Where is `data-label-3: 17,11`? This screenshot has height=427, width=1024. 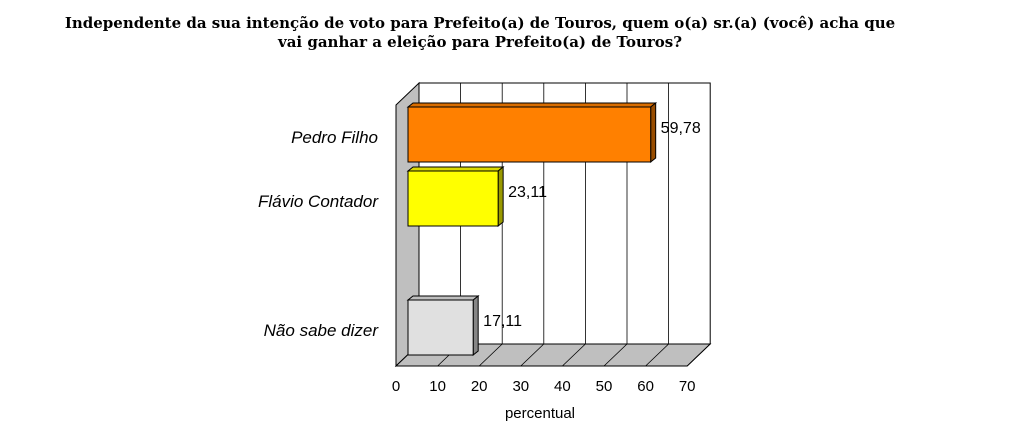 data-label-3: 17,11 is located at coordinates (502, 321).